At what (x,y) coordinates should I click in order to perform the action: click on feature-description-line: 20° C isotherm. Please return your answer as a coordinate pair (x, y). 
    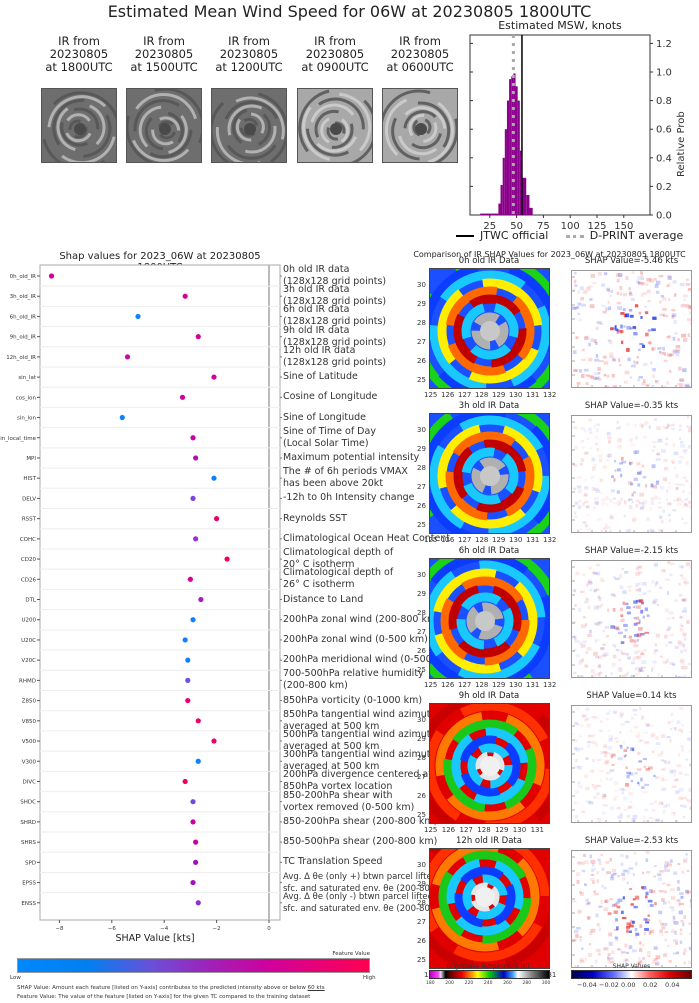
    Looking at the image, I should click on (319, 565).